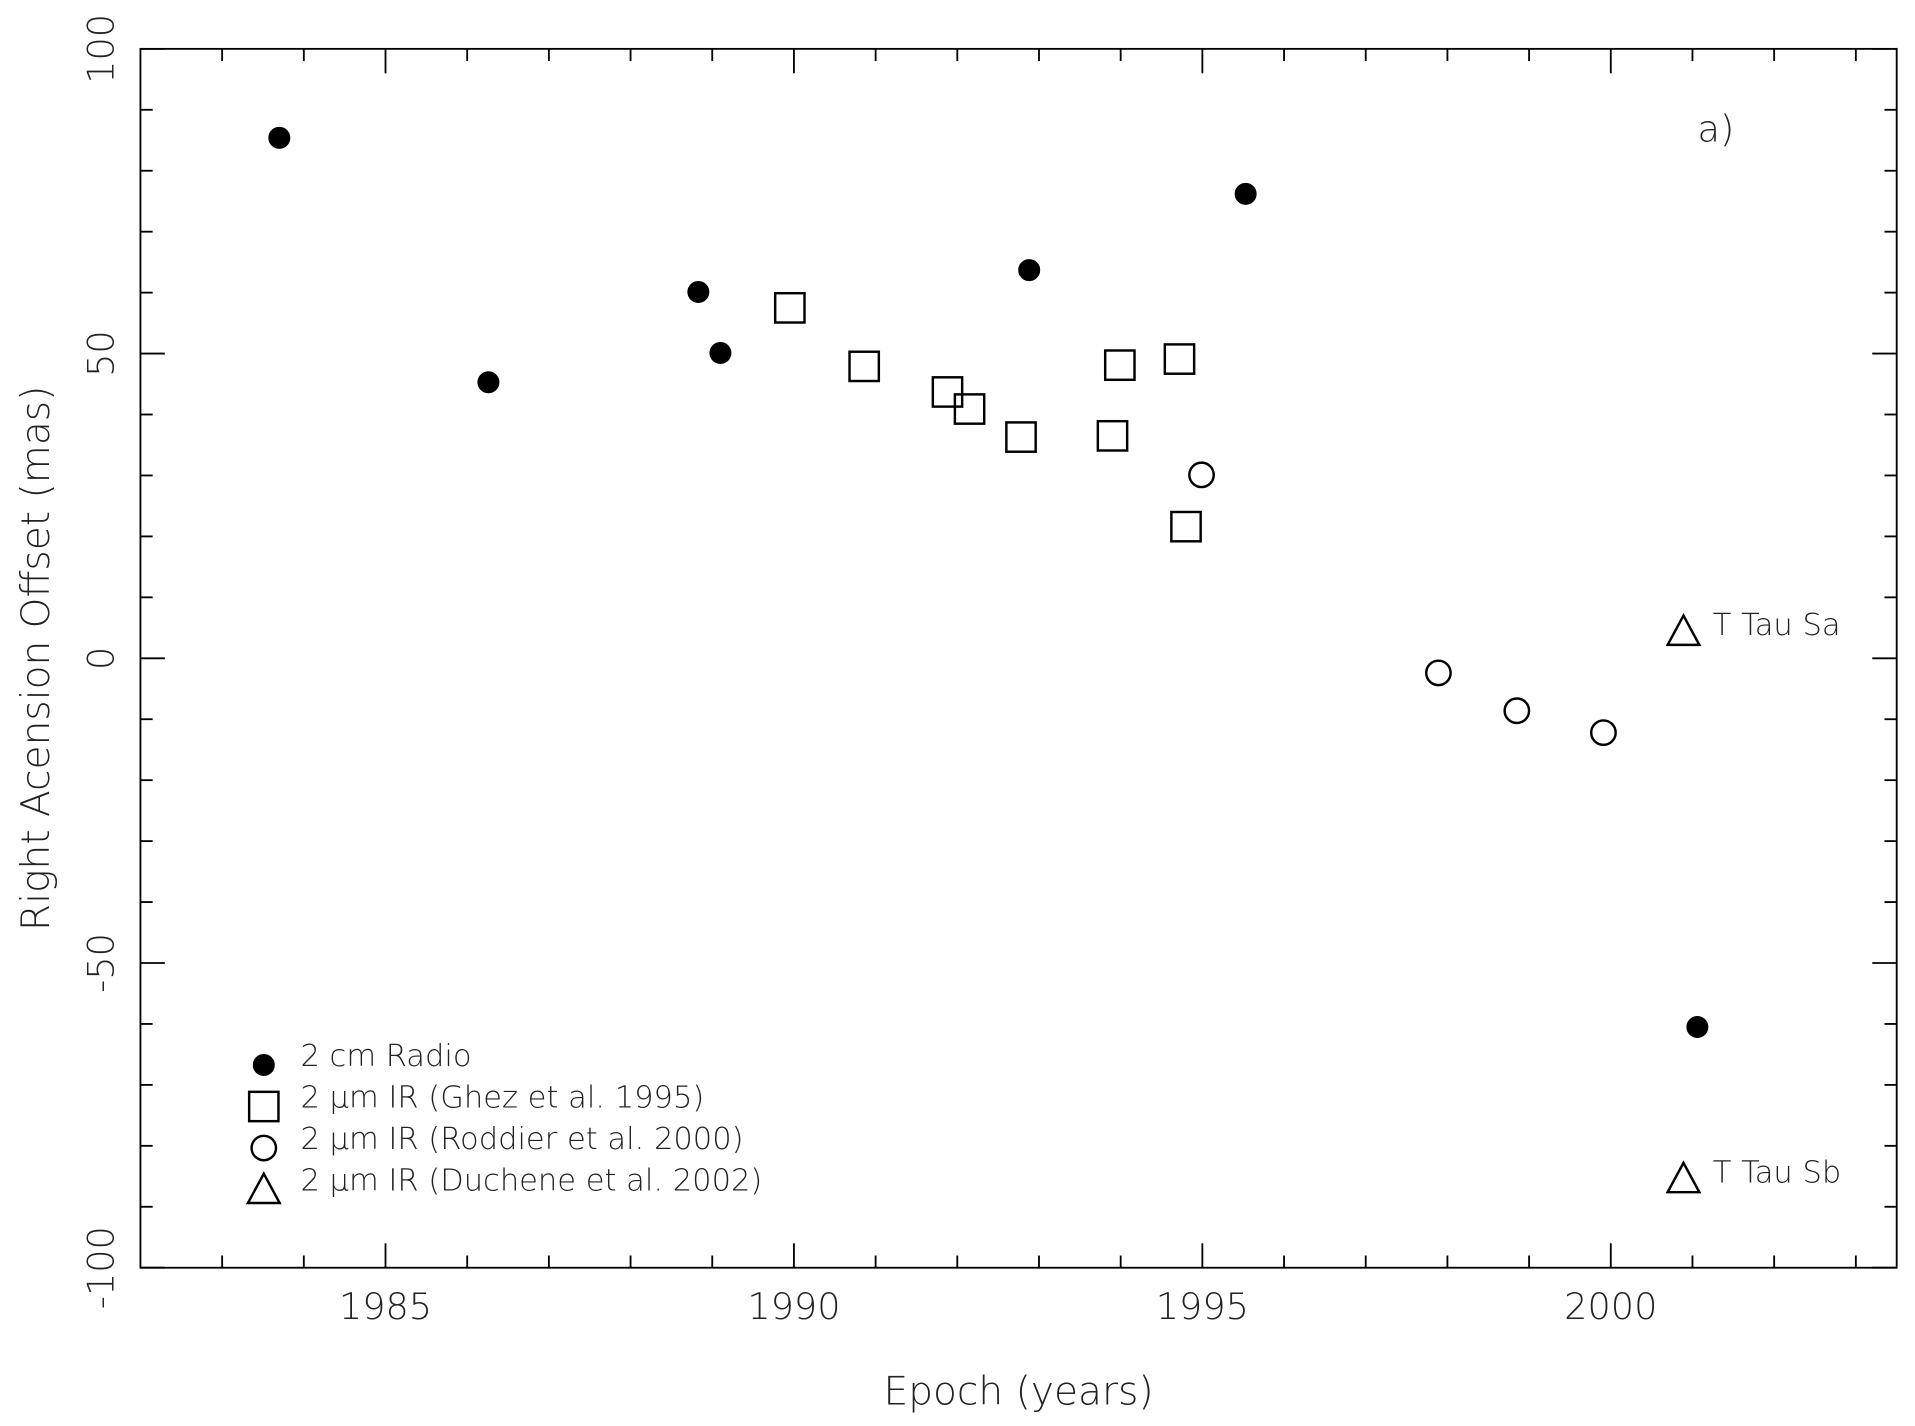 The width and height of the screenshot is (1915, 1426). What do you see at coordinates (1777, 1172) in the screenshot?
I see `point-label: T Tau Sb` at bounding box center [1777, 1172].